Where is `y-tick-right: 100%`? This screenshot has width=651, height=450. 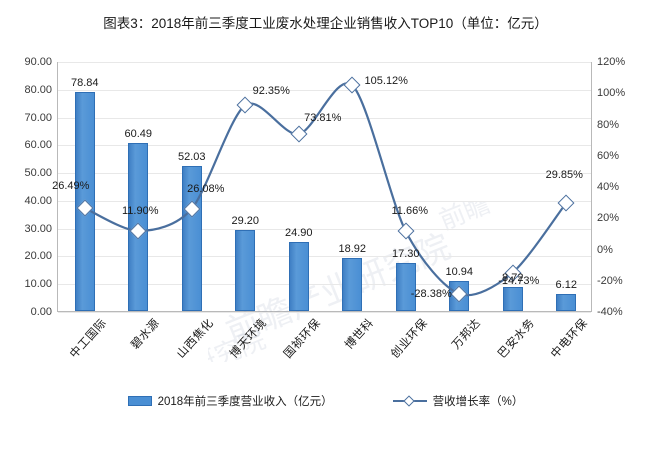
y-tick-right: 100% is located at coordinates (611, 93).